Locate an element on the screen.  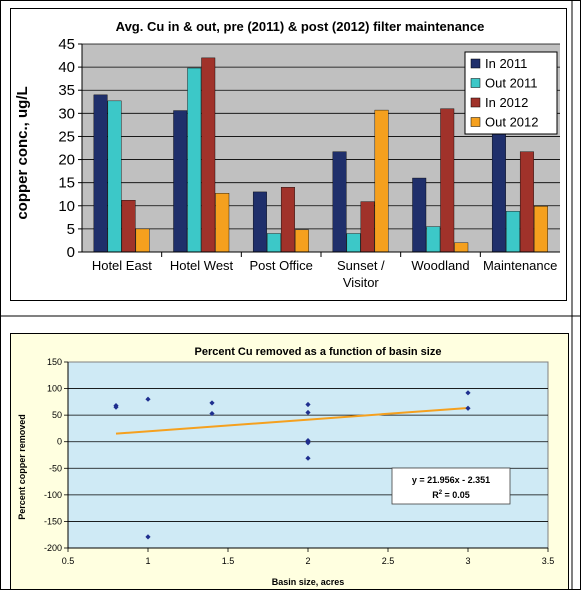
legend-label: Out 2011 is located at coordinates (511, 83).